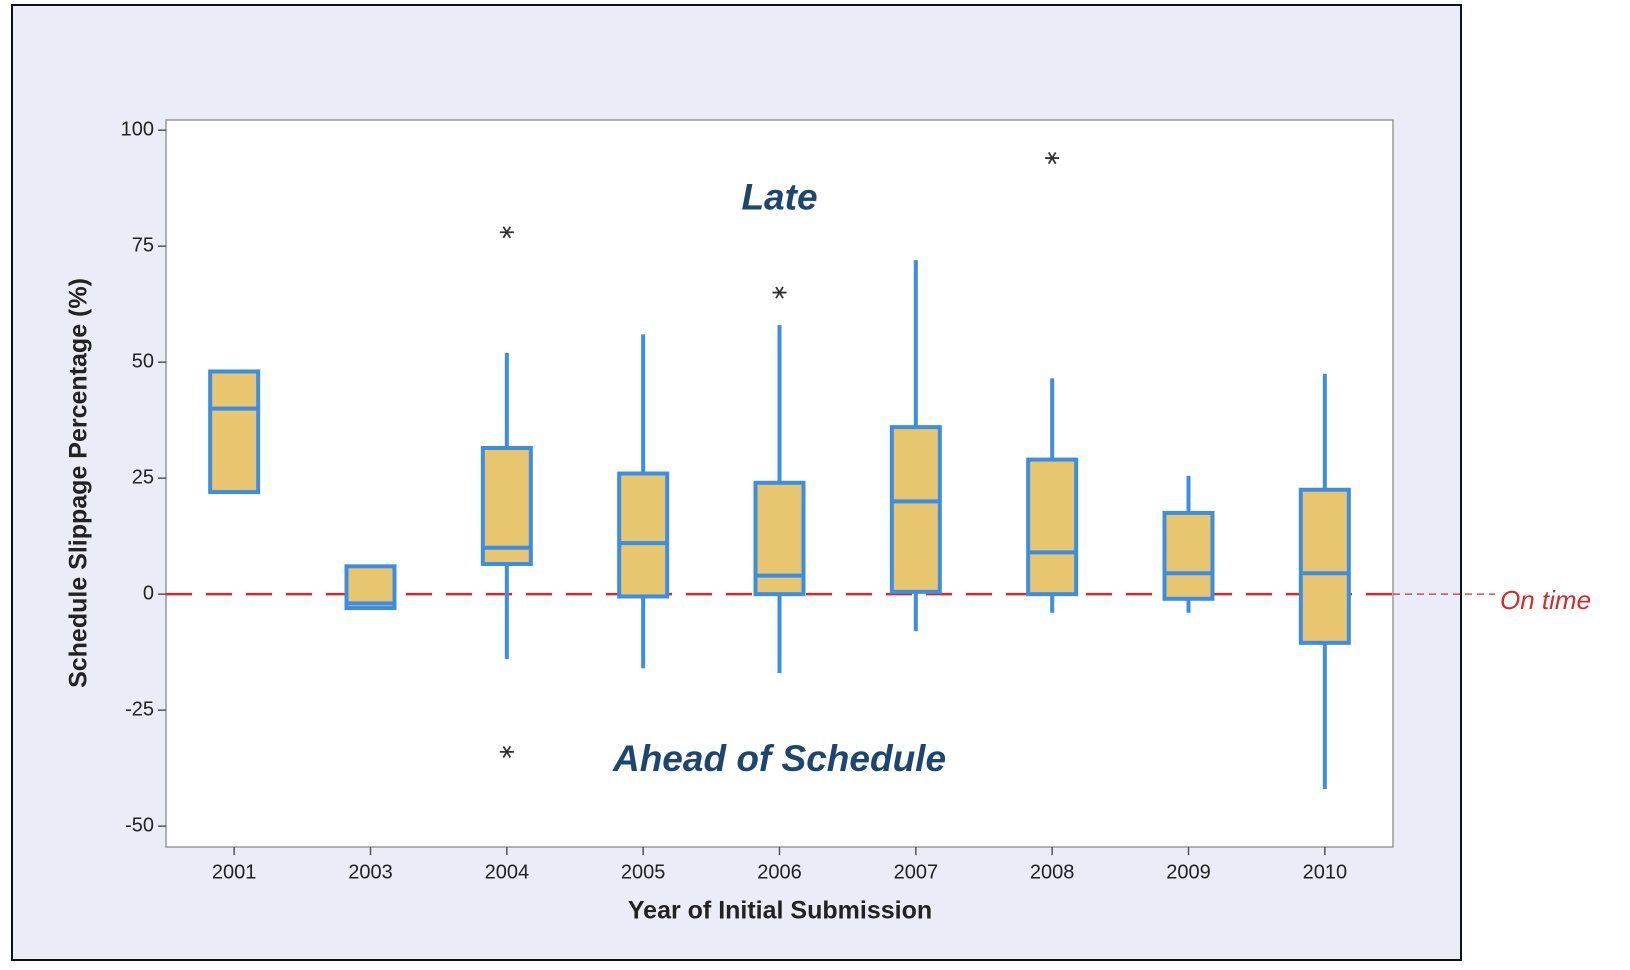 The width and height of the screenshot is (1630, 970). What do you see at coordinates (916, 872) in the screenshot?
I see `x-tick-label: 2007` at bounding box center [916, 872].